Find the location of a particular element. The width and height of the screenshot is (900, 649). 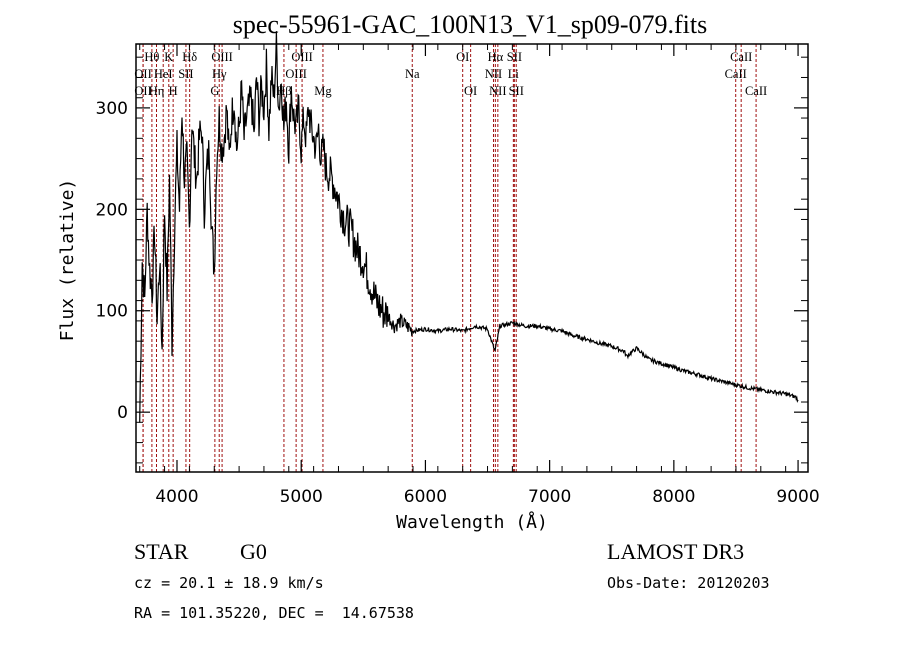

x-tick-label: 8000 is located at coordinates (673, 497).